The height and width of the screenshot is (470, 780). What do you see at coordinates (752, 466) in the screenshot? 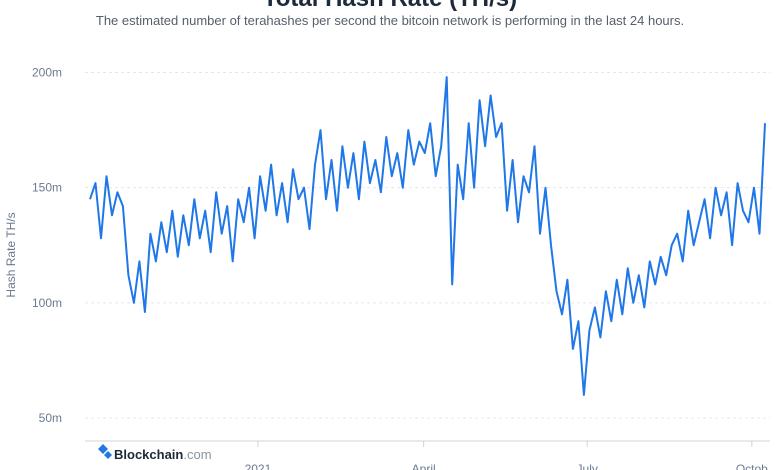
I see `x-tick-label: Octob` at bounding box center [752, 466].